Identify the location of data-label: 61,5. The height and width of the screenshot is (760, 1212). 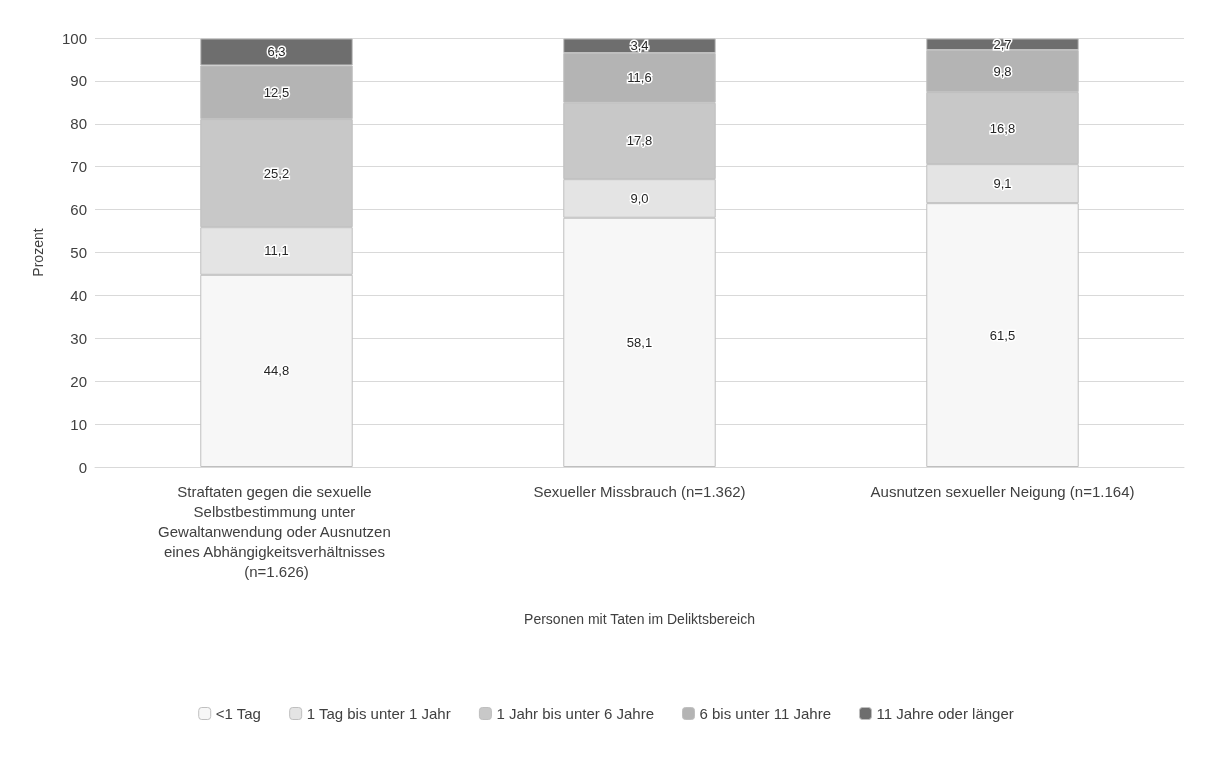
(1002, 335).